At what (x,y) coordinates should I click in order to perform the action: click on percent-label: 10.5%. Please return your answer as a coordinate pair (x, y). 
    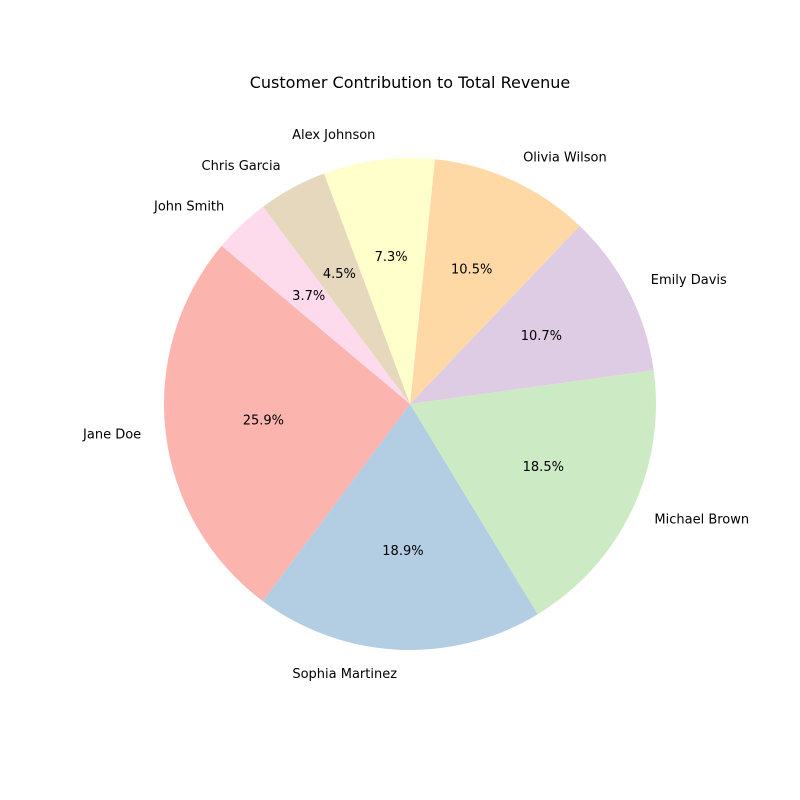
    Looking at the image, I should click on (471, 269).